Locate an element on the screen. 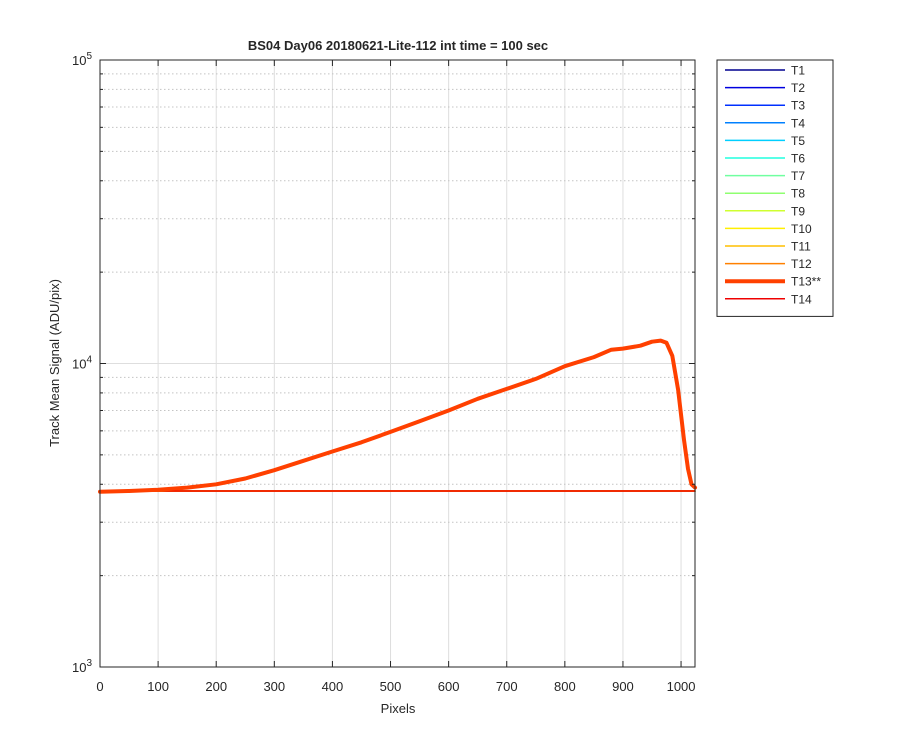 The width and height of the screenshot is (900, 755). series-line-t13 is located at coordinates (397, 416).